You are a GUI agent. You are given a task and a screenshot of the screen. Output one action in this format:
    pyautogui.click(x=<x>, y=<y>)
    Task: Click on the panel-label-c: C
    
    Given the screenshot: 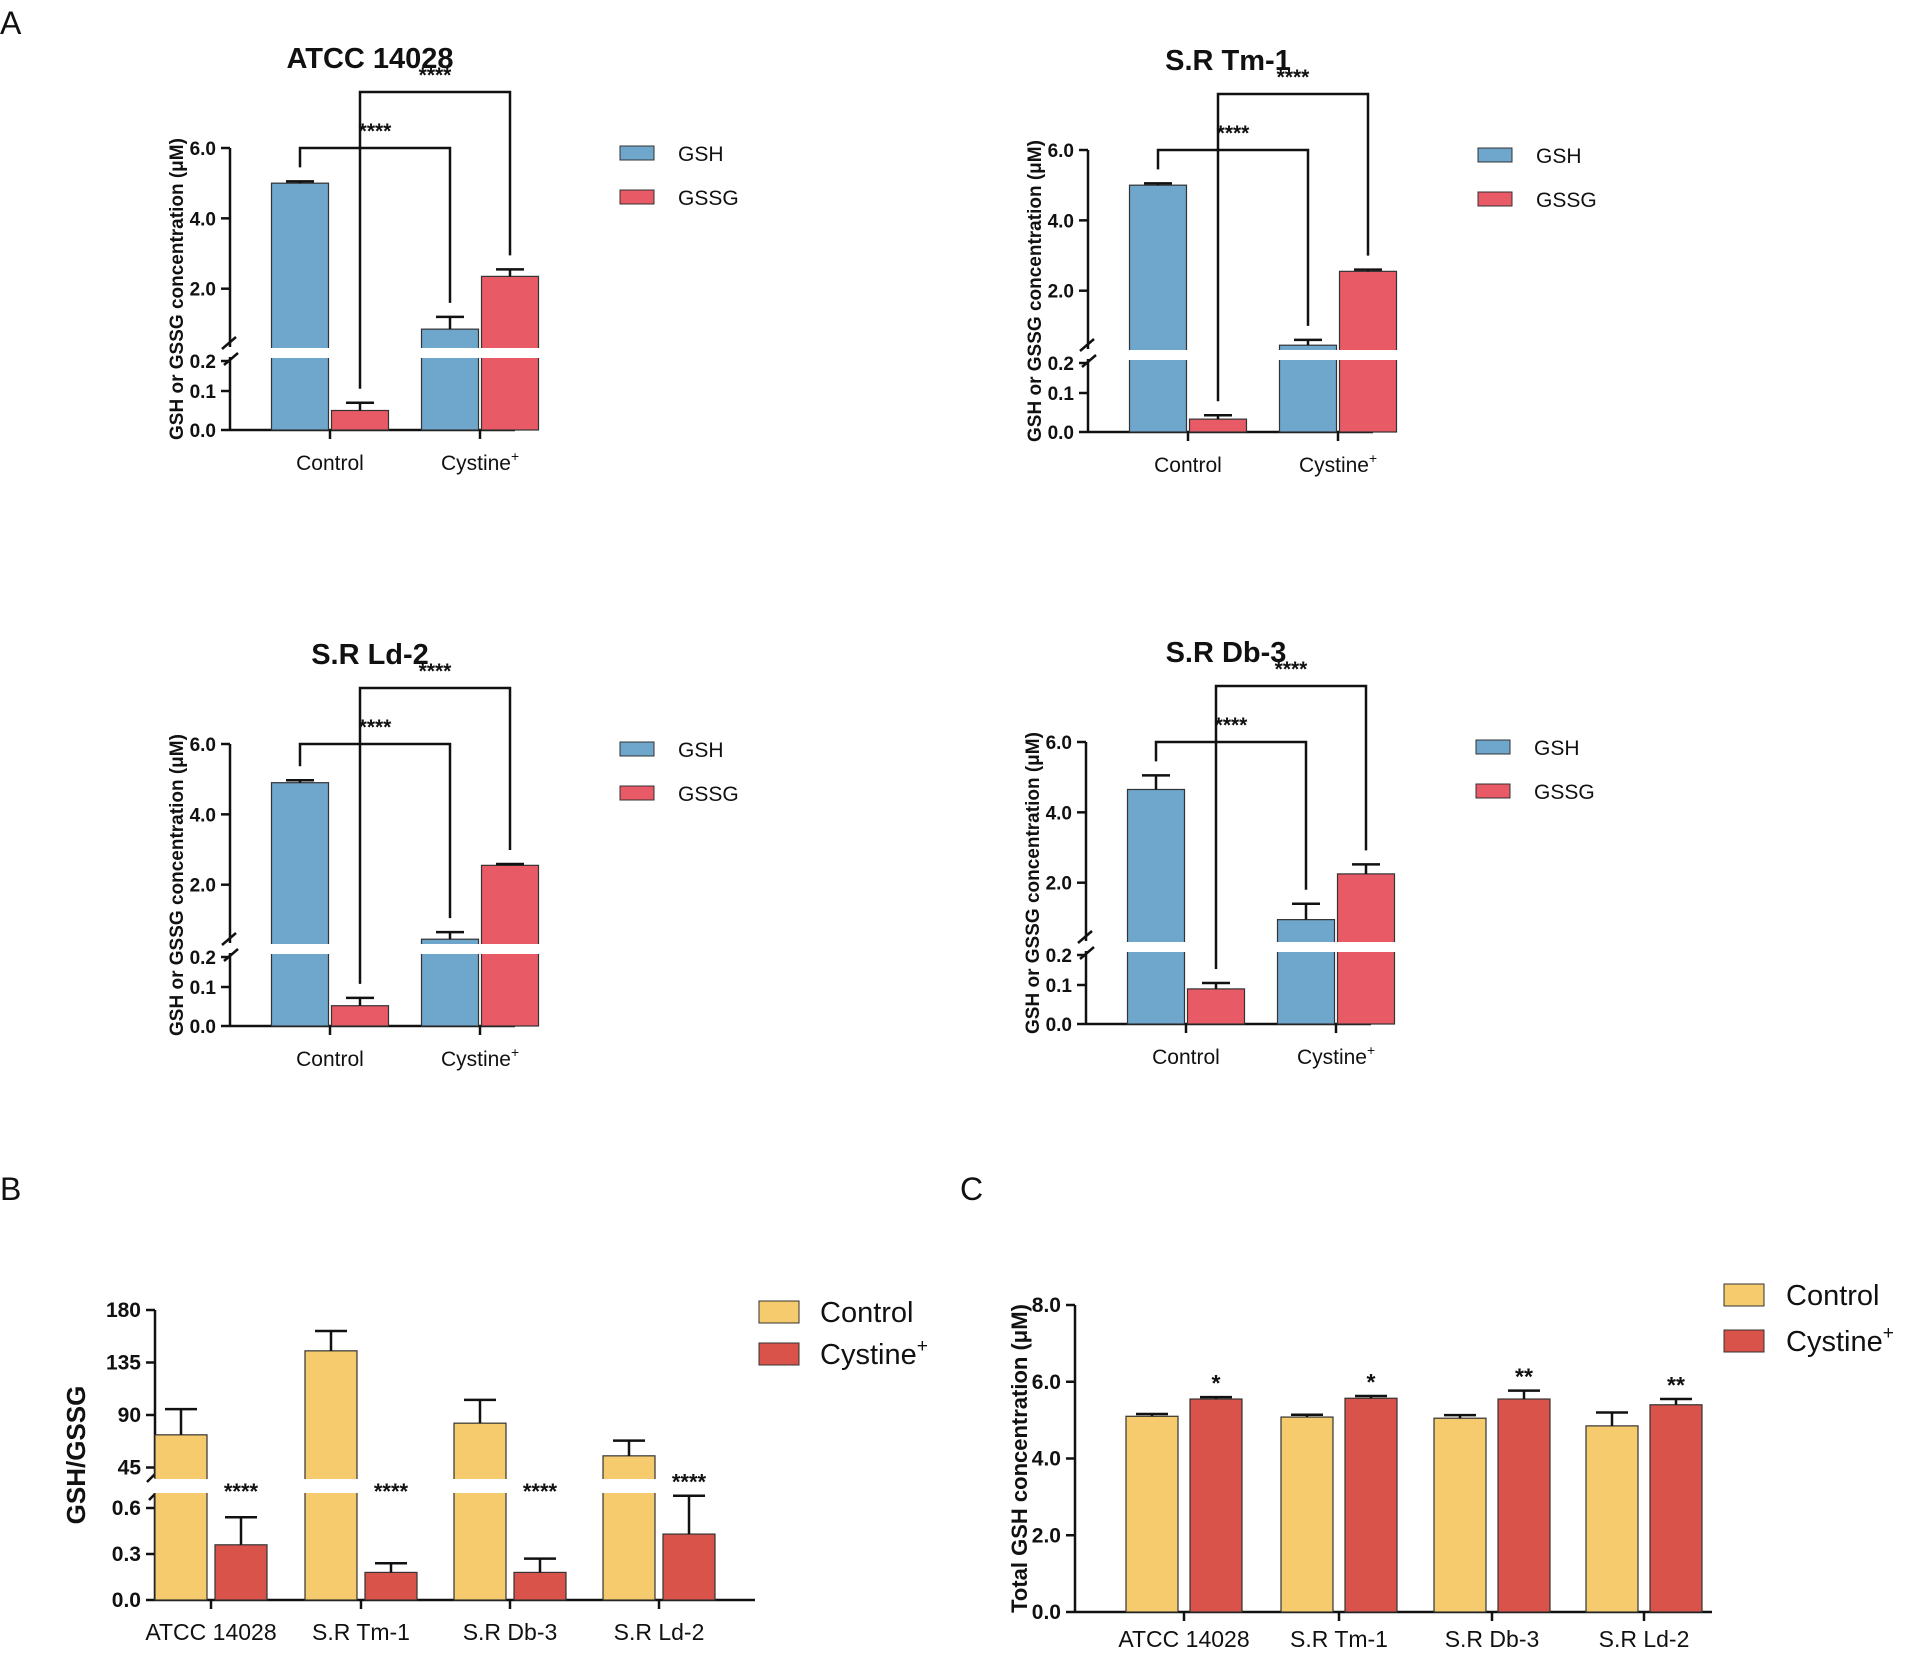 What is the action you would take?
    pyautogui.click(x=971, y=1189)
    